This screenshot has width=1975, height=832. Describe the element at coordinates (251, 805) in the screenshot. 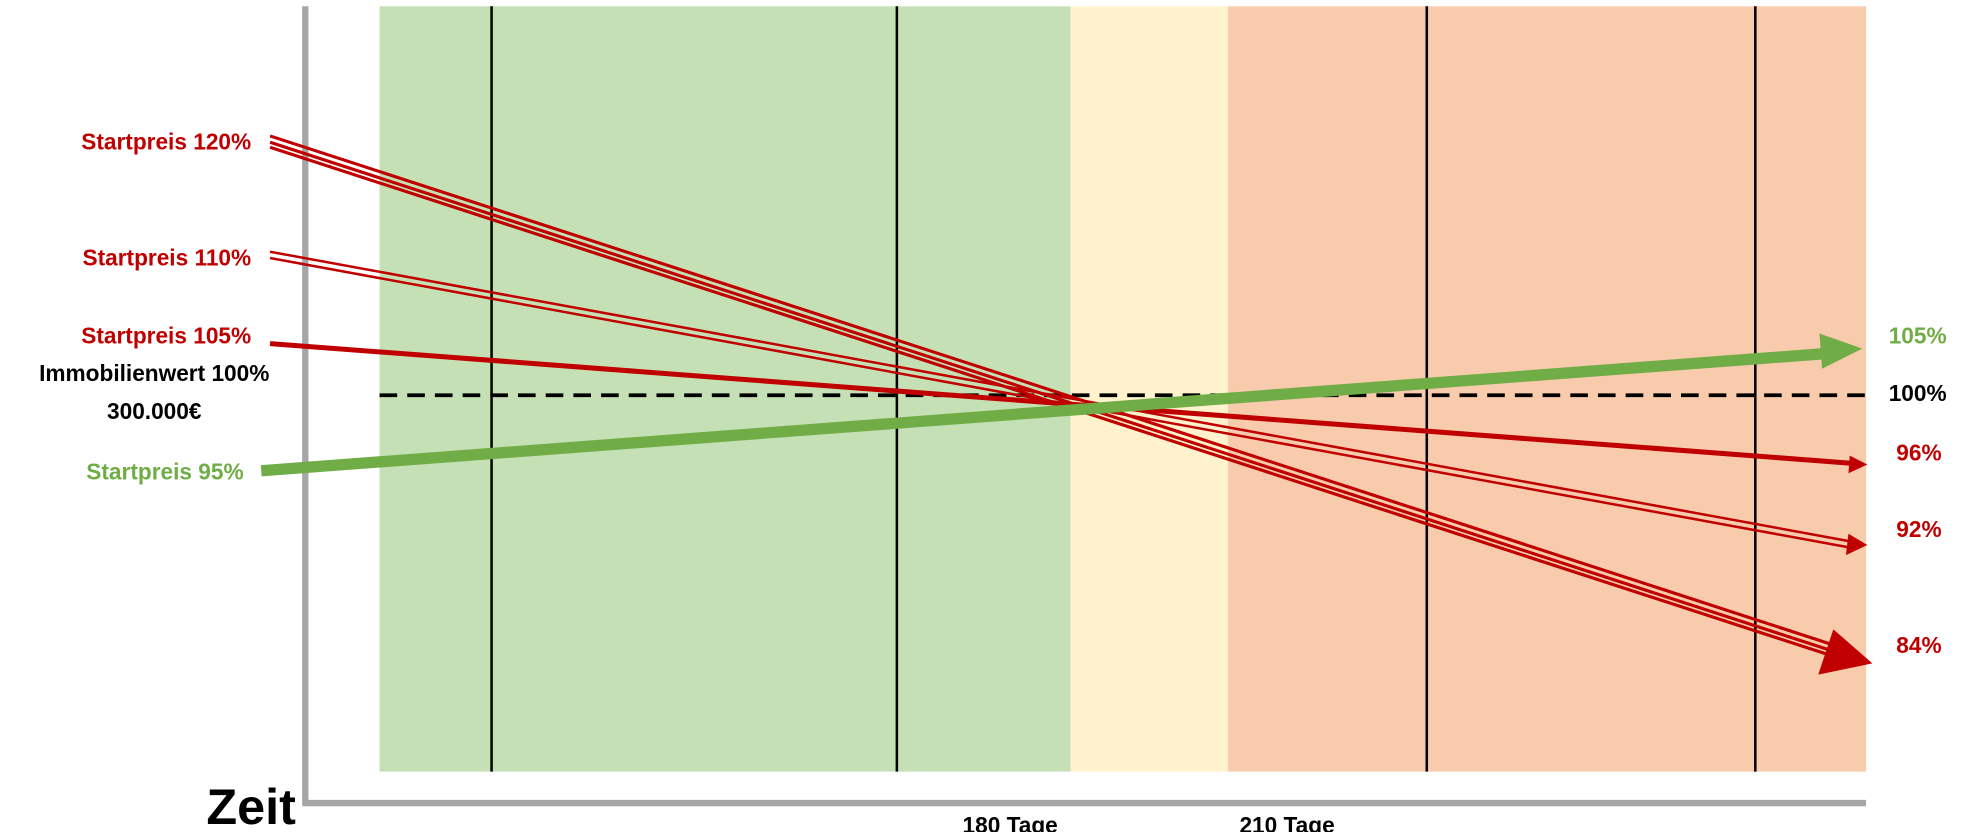

I see `axis-label: Zeit` at that location.